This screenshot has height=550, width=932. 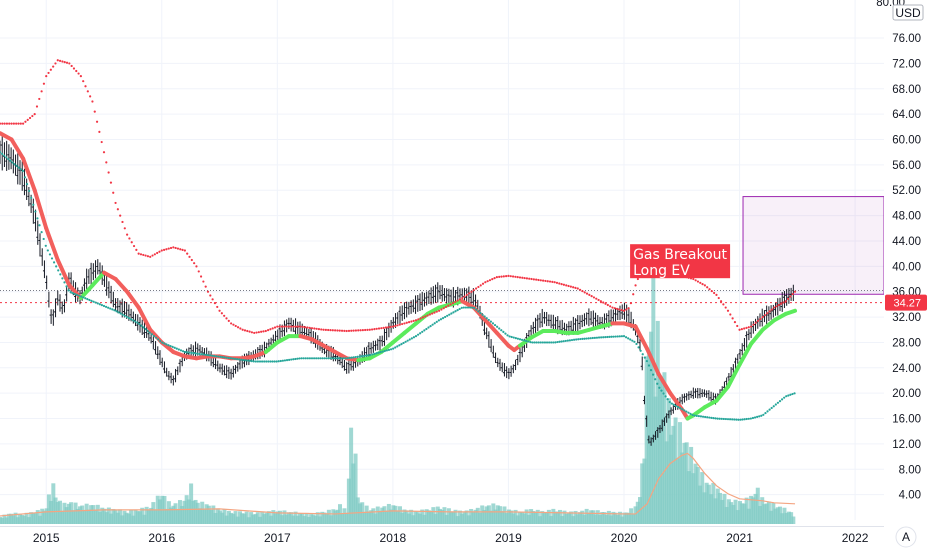 What do you see at coordinates (680, 261) in the screenshot?
I see `annotation-callout: Gas Breakout Long EV` at bounding box center [680, 261].